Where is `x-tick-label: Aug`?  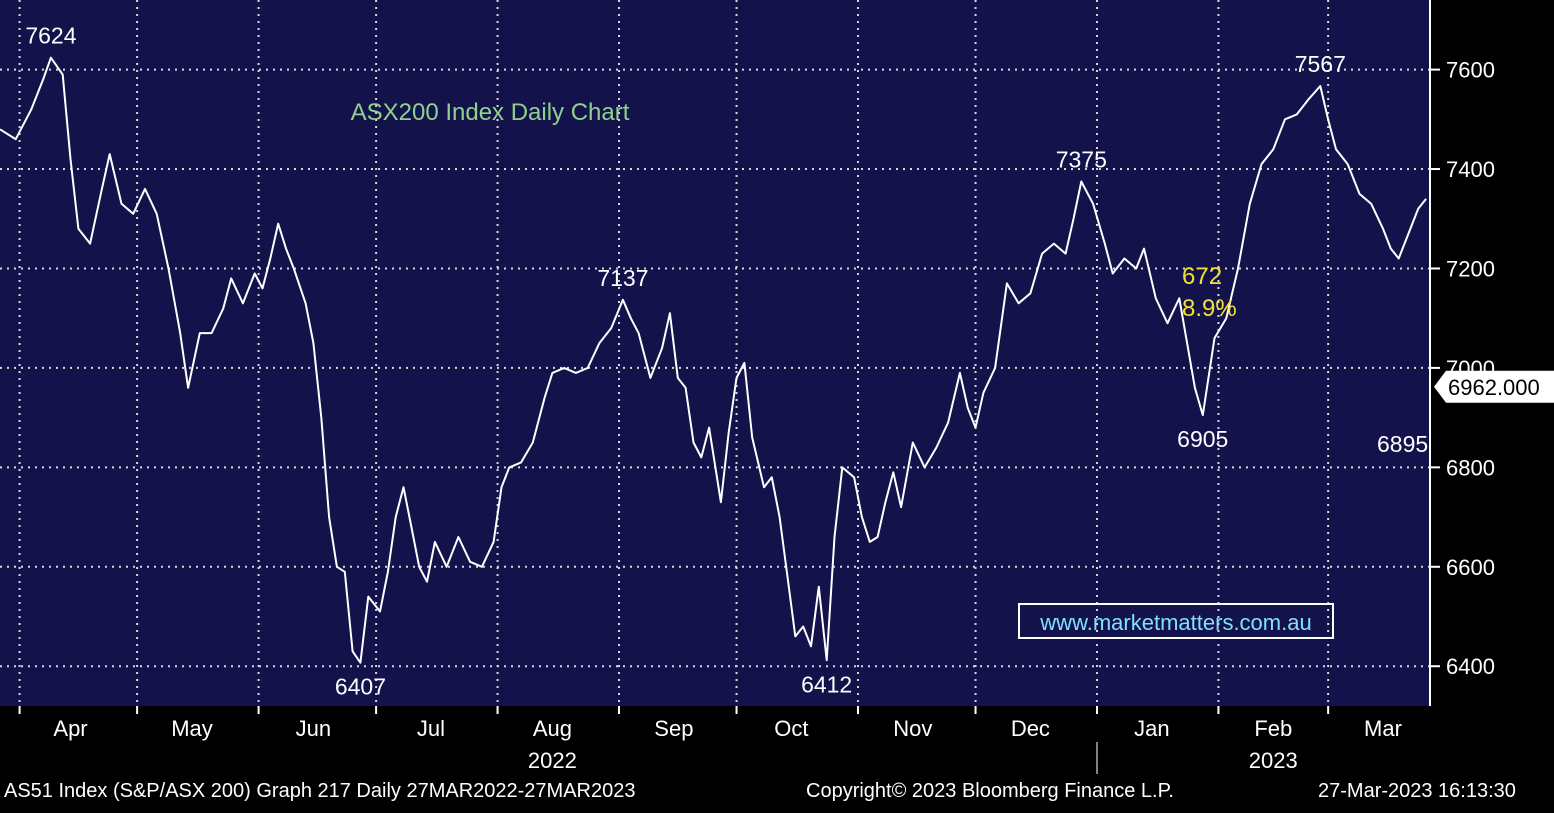
x-tick-label: Aug is located at coordinates (552, 728).